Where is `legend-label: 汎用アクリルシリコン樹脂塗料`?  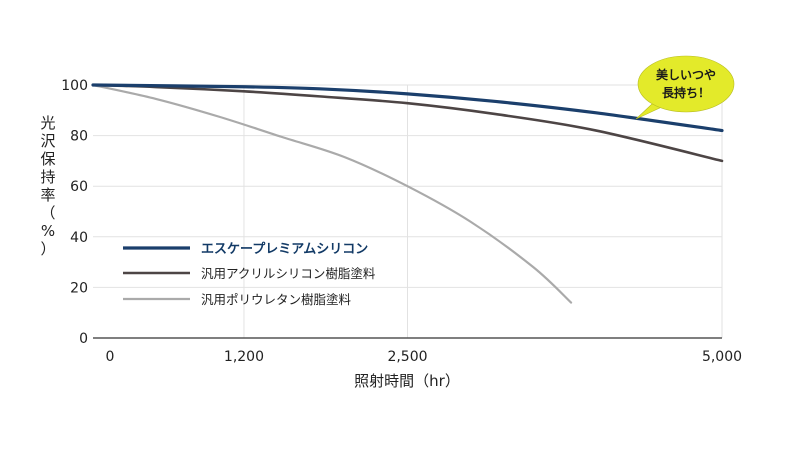 legend-label: 汎用アクリルシリコン樹脂塗料 is located at coordinates (288, 273).